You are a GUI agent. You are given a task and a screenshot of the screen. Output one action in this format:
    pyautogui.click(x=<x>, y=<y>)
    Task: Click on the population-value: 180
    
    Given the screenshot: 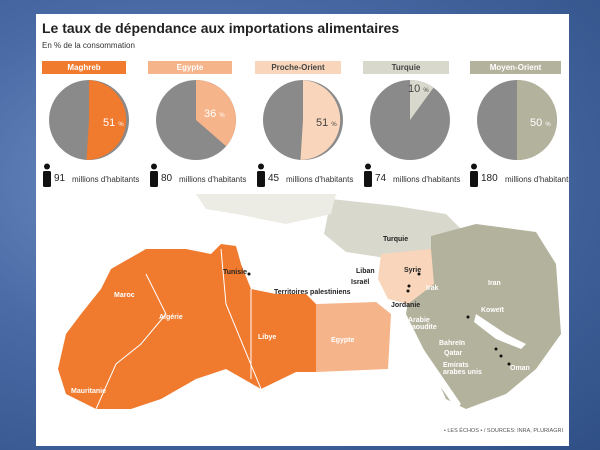 What is the action you would take?
    pyautogui.click(x=489, y=178)
    